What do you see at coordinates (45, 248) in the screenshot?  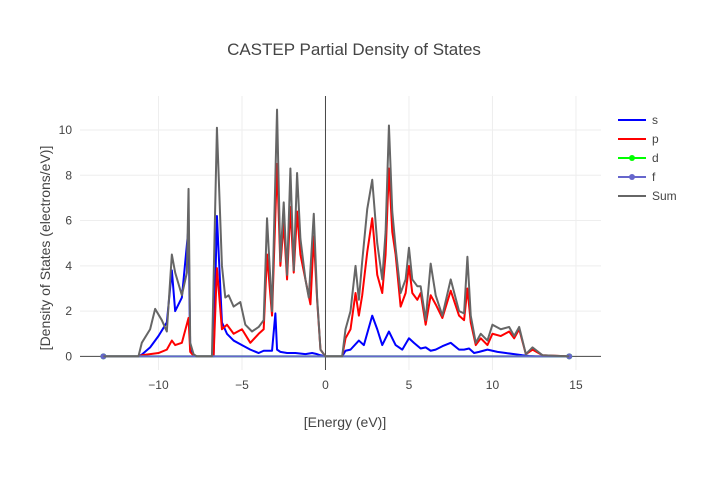 I see `y-axis-title: [Density of States (electrons/eV)]` at bounding box center [45, 248].